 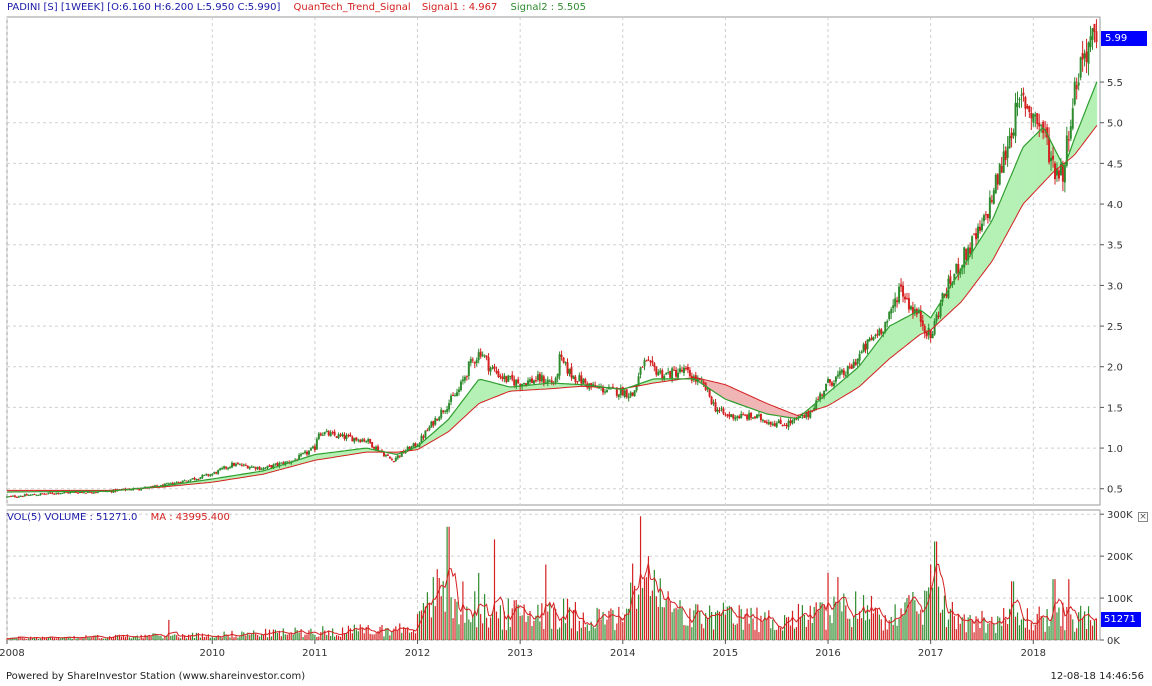 I want to click on date-tick-label: 2011, so click(x=314, y=653).